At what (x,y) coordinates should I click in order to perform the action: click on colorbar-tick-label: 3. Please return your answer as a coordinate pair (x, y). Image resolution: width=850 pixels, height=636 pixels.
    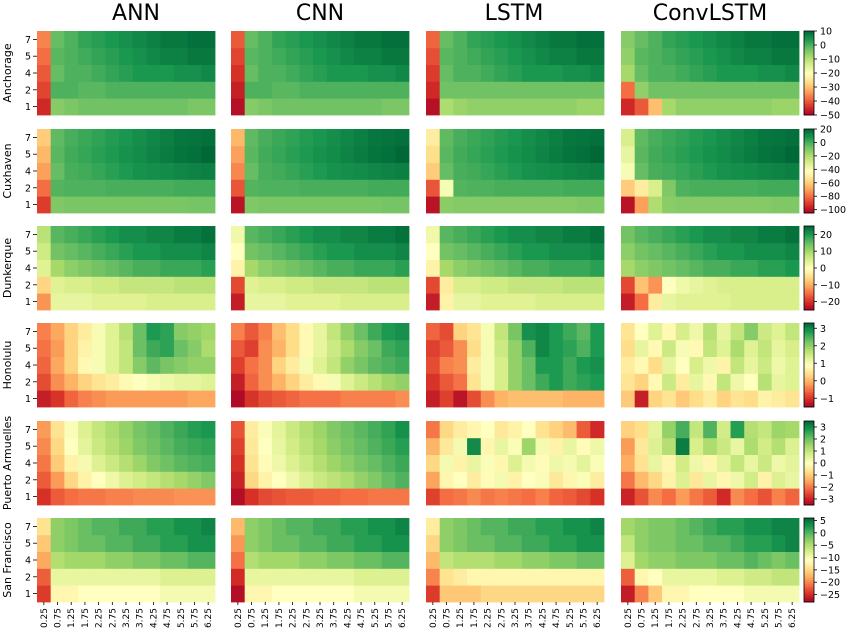
    Looking at the image, I should click on (823, 329).